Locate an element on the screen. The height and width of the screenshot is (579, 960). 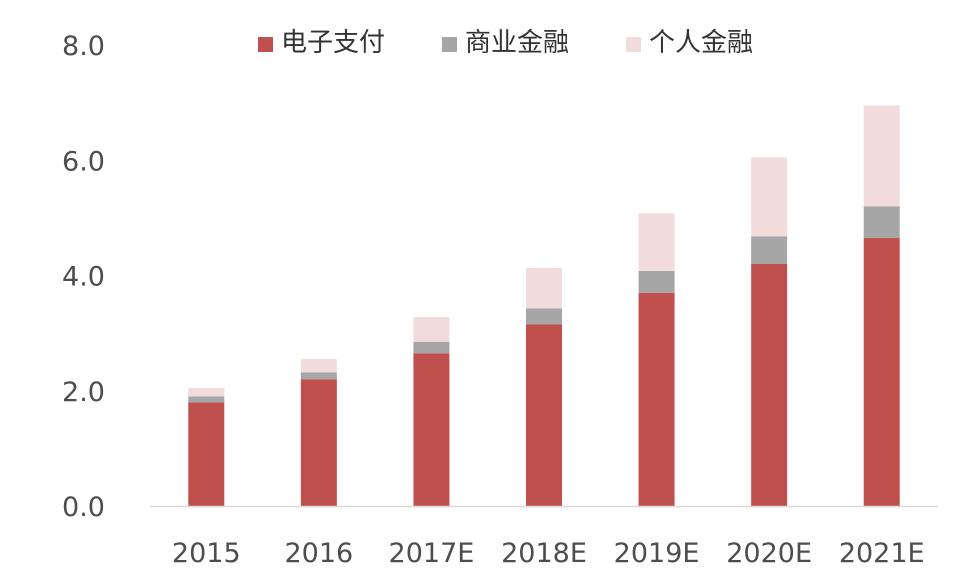
x-tick-label: 2019E is located at coordinates (657, 553).